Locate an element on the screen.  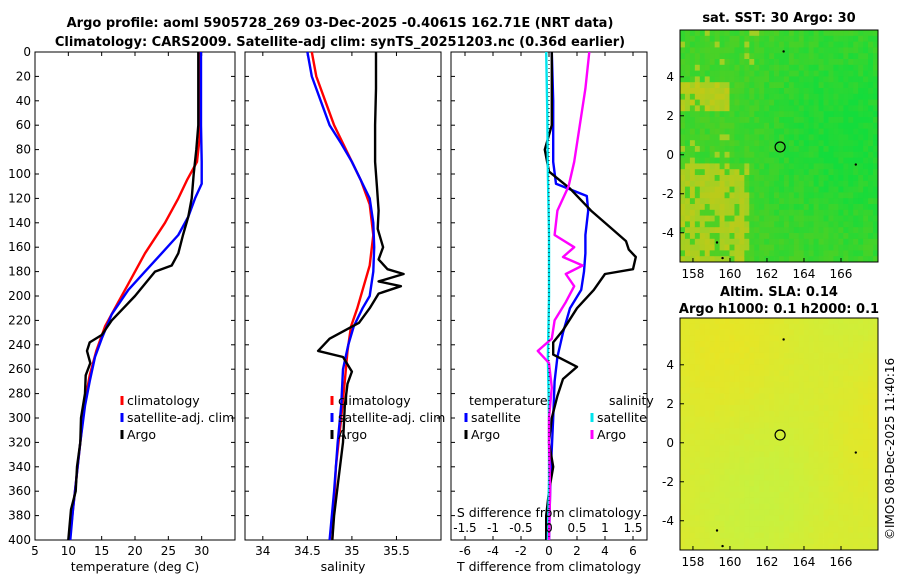
x-tick-label: 2 is located at coordinates (577, 551).